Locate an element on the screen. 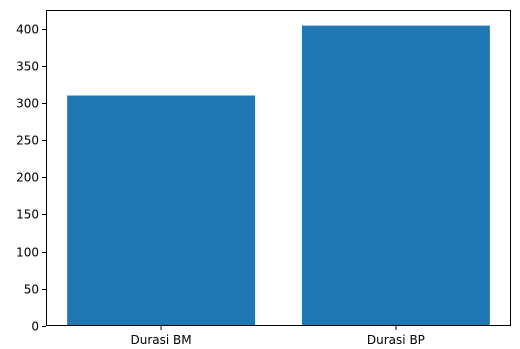  y-axis: 0 50 100 150 200 250 300 350 400 is located at coordinates (31, 178).